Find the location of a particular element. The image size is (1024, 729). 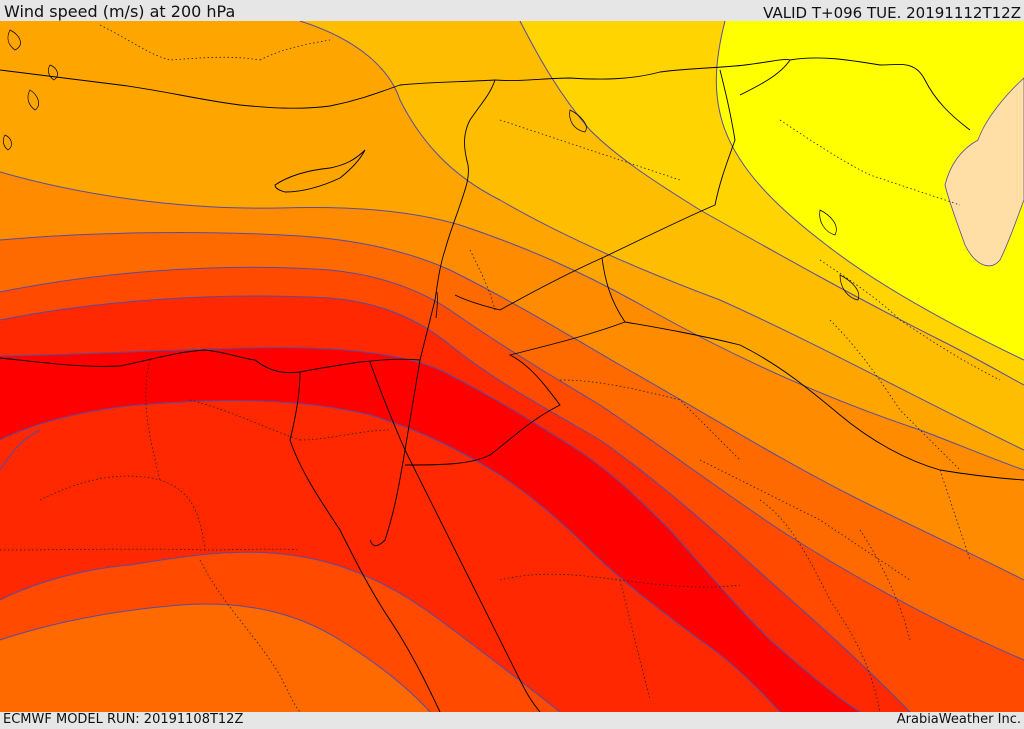

aegean-islands is located at coordinates (30, 90).